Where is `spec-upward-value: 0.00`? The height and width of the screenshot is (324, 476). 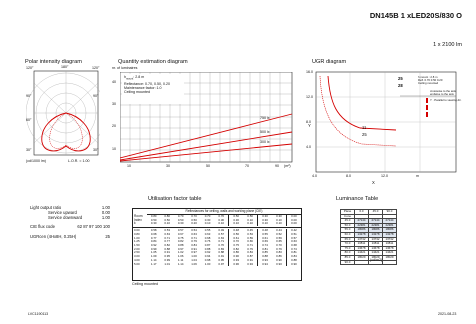
spec-upward-value: 0.00 is located at coordinates (105, 212).